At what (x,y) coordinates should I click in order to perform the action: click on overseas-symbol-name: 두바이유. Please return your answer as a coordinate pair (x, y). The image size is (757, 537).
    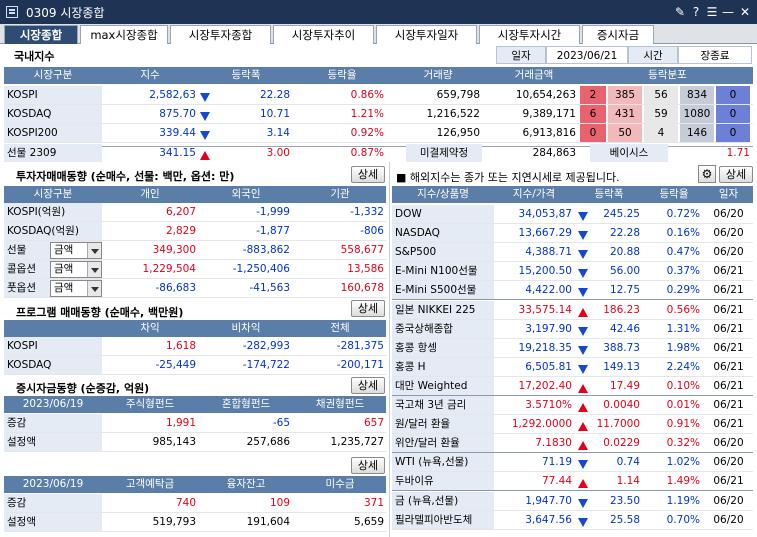
    Looking at the image, I should click on (443, 481).